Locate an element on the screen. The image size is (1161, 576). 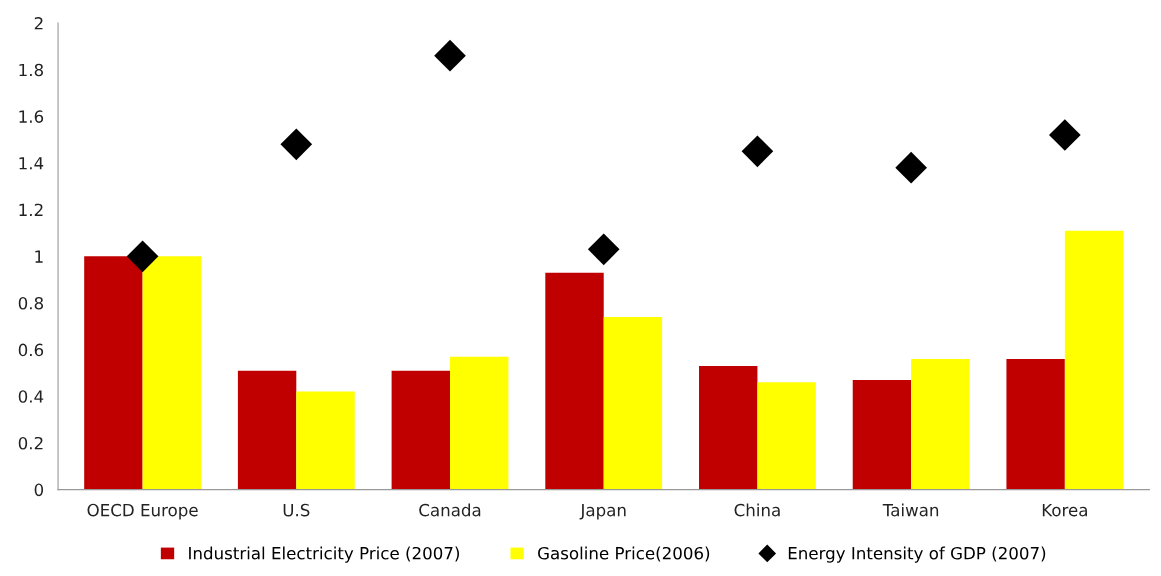
y-tick-label: 0.6 is located at coordinates (31, 350).